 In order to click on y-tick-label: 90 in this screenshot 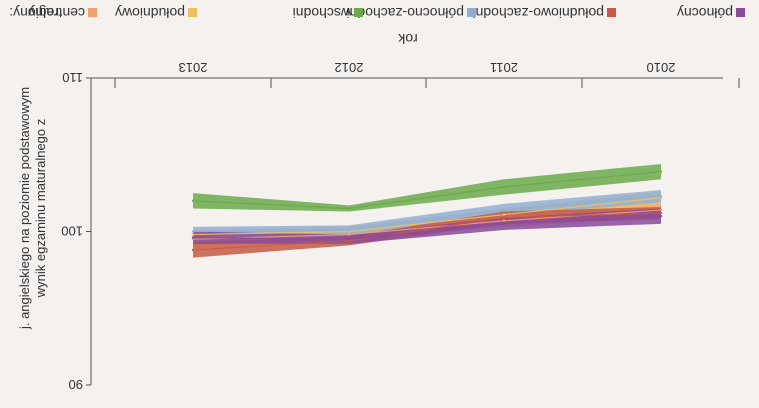, I will do `click(76, 384)`.